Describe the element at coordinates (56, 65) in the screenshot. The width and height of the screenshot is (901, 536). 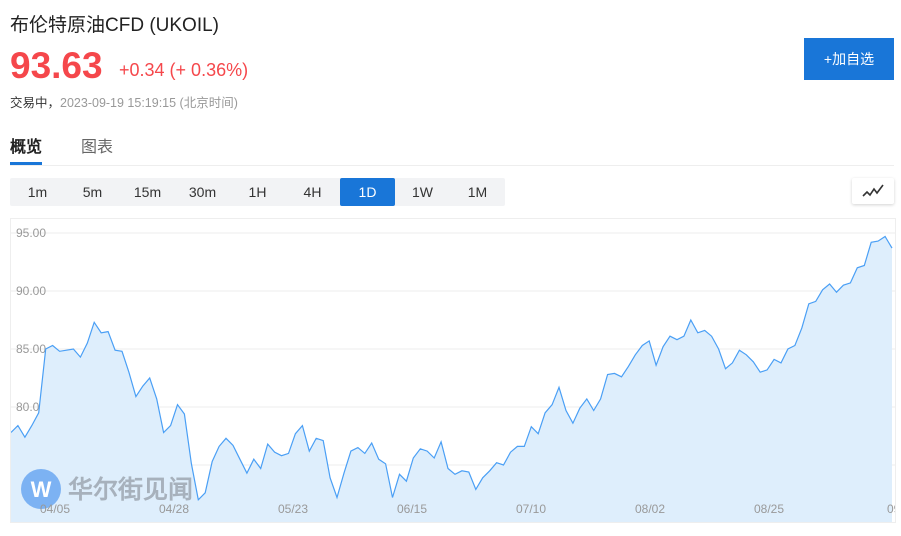
I see `current-price: 93.63` at that location.